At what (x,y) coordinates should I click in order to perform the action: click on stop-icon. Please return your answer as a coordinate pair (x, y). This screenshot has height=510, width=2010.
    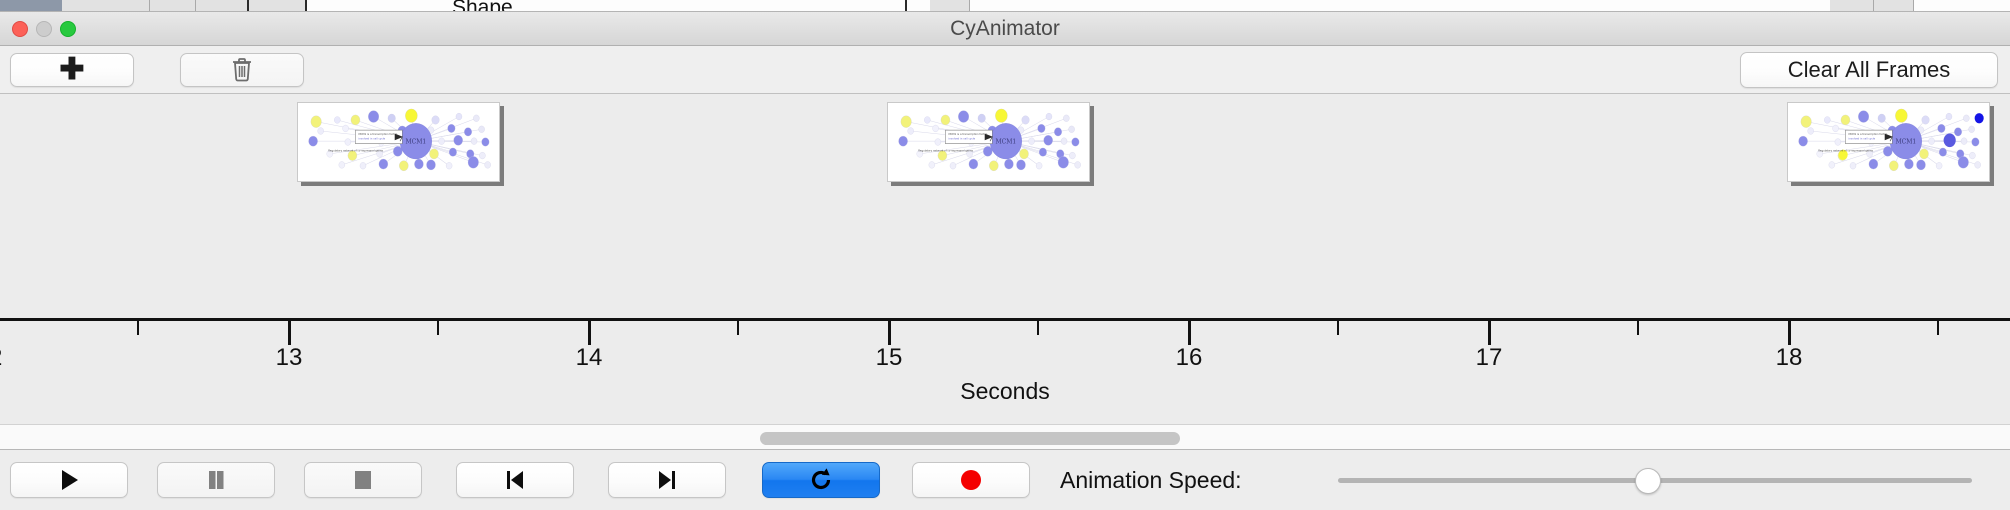
    Looking at the image, I should click on (363, 480).